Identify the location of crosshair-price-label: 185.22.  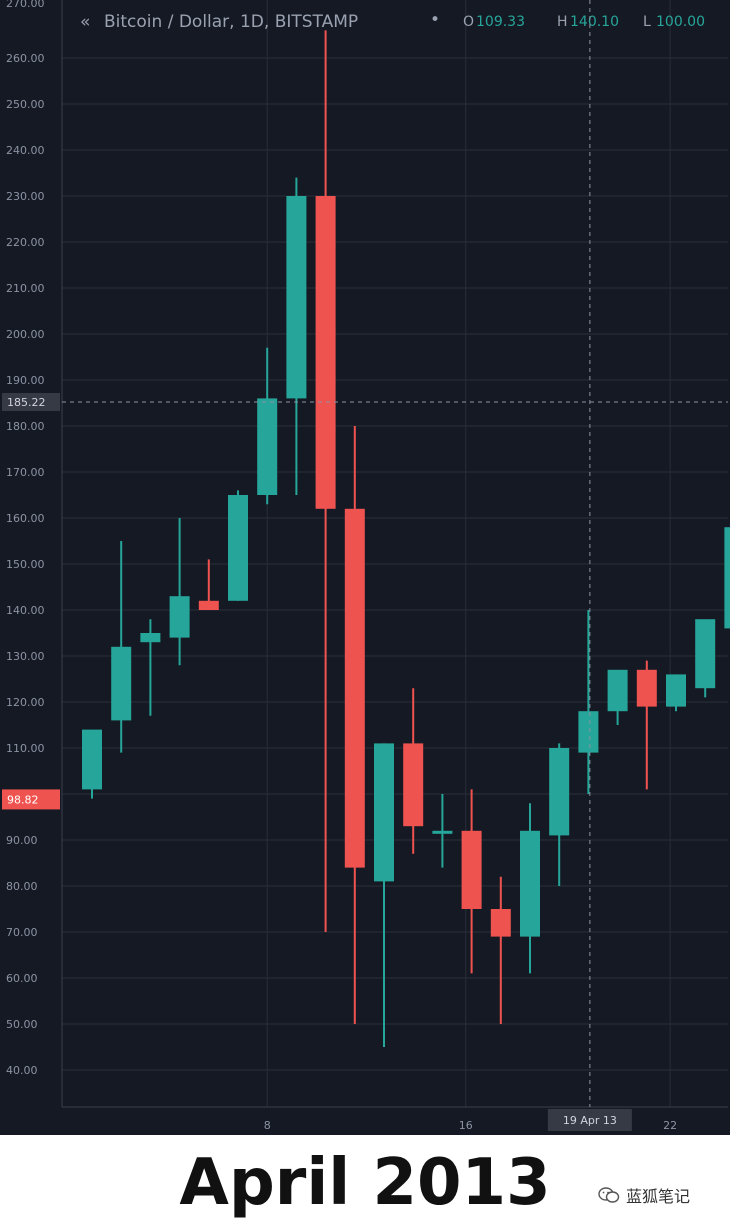
(26, 402).